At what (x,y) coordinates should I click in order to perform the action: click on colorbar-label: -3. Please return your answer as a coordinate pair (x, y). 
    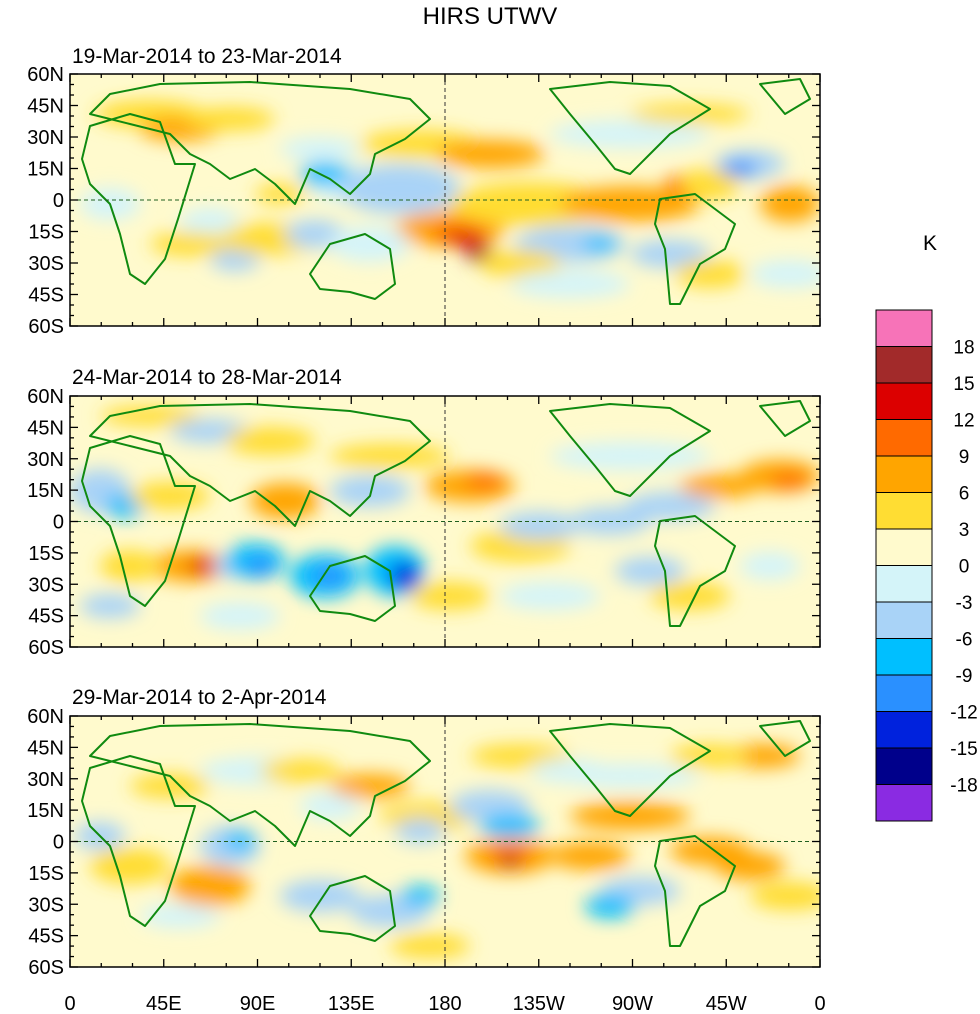
    Looking at the image, I should click on (964, 603).